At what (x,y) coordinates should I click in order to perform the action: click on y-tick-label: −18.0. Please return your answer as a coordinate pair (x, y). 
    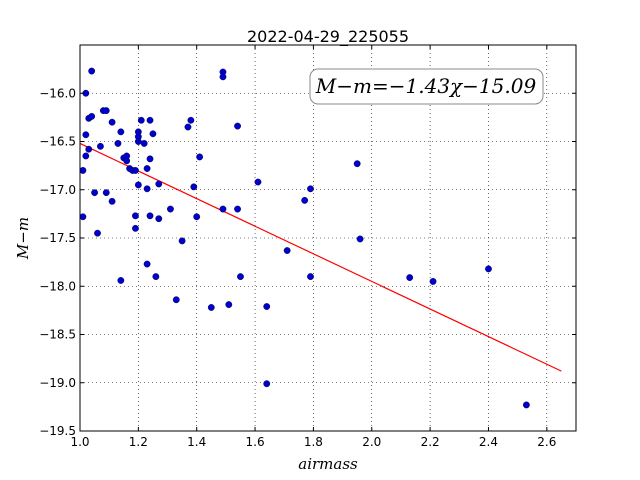
    Looking at the image, I should click on (57, 286).